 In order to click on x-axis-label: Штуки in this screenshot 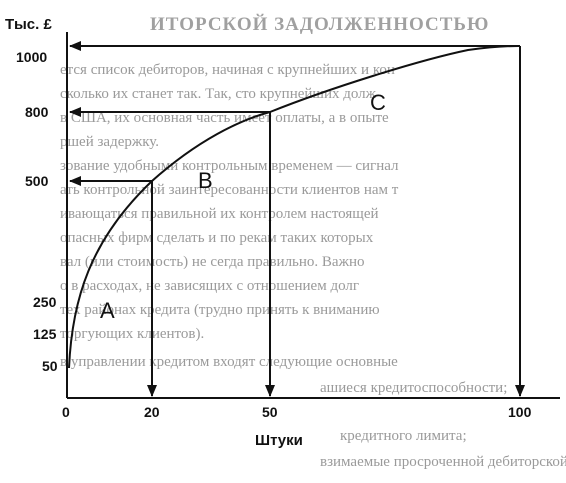, I will do `click(279, 440)`.